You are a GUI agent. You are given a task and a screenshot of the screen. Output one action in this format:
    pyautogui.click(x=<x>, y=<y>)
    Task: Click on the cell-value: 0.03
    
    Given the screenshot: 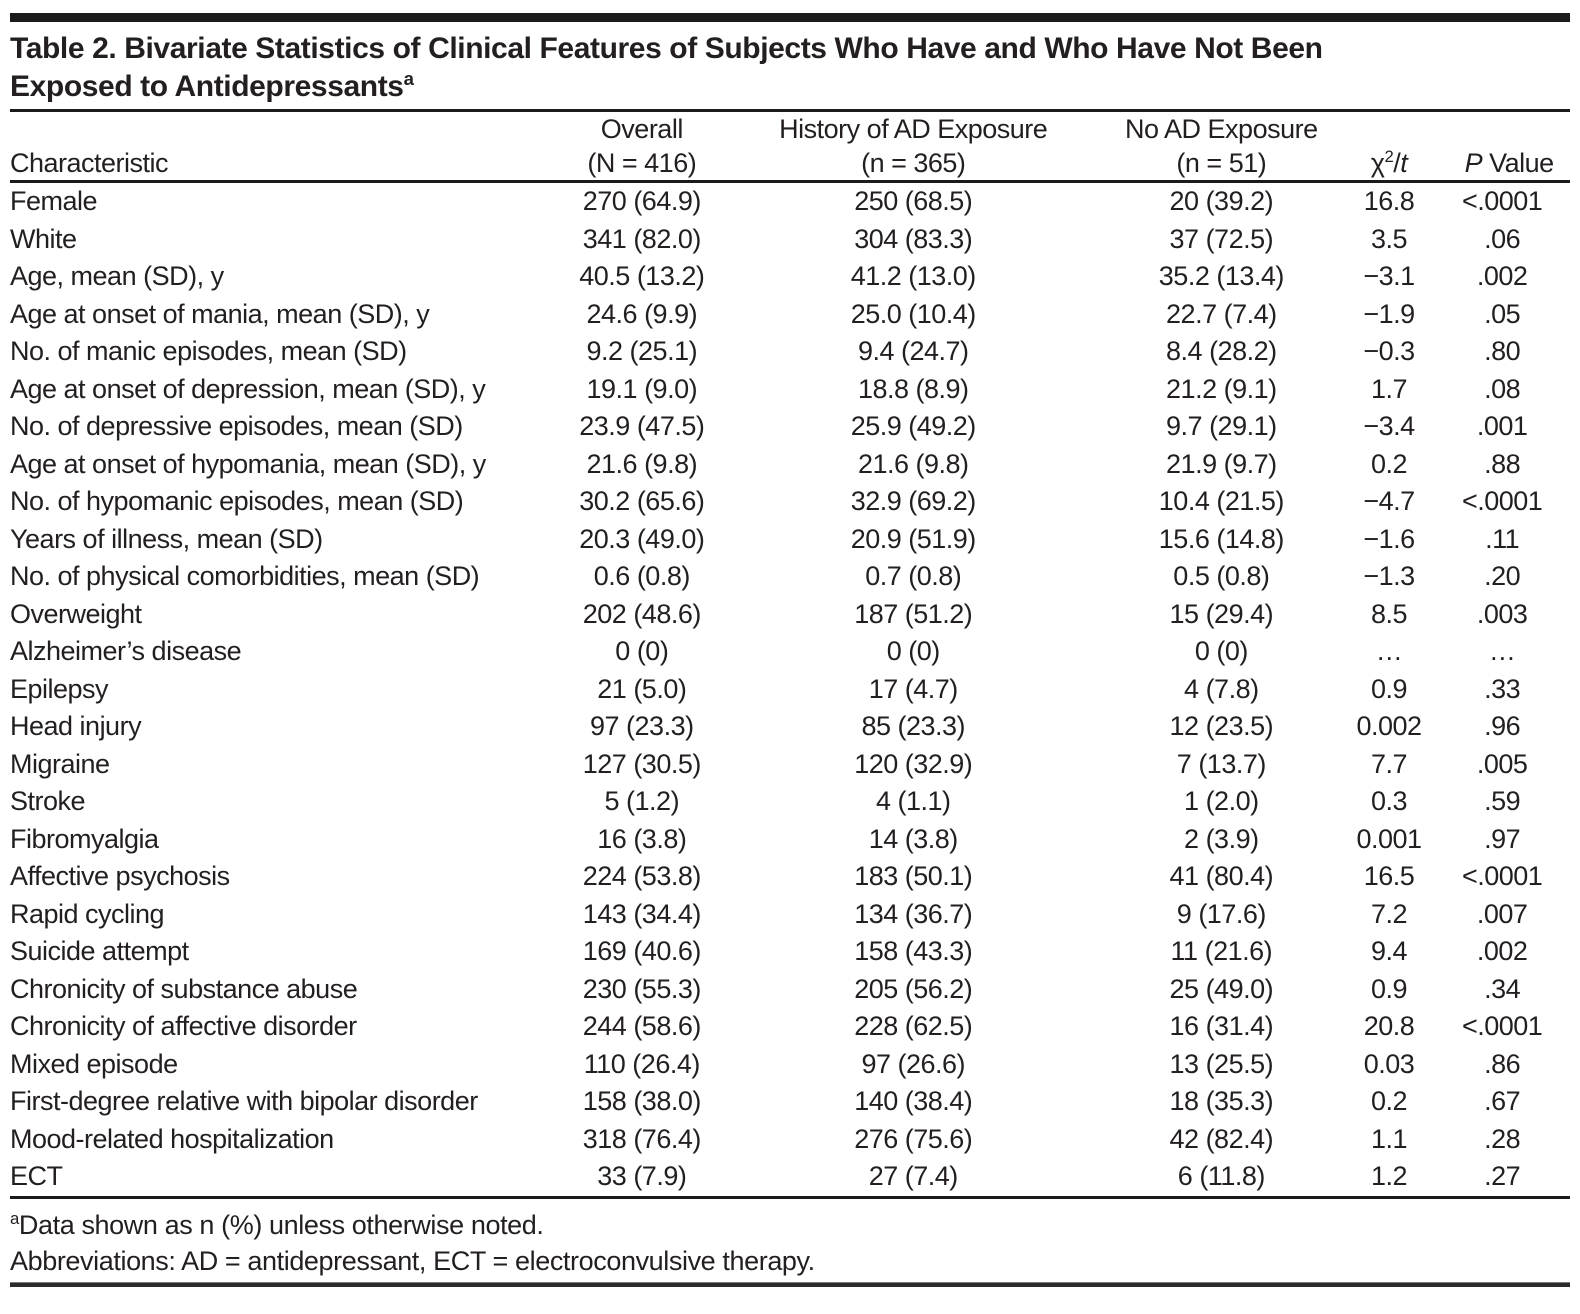 What is the action you would take?
    pyautogui.click(x=1389, y=1063)
    